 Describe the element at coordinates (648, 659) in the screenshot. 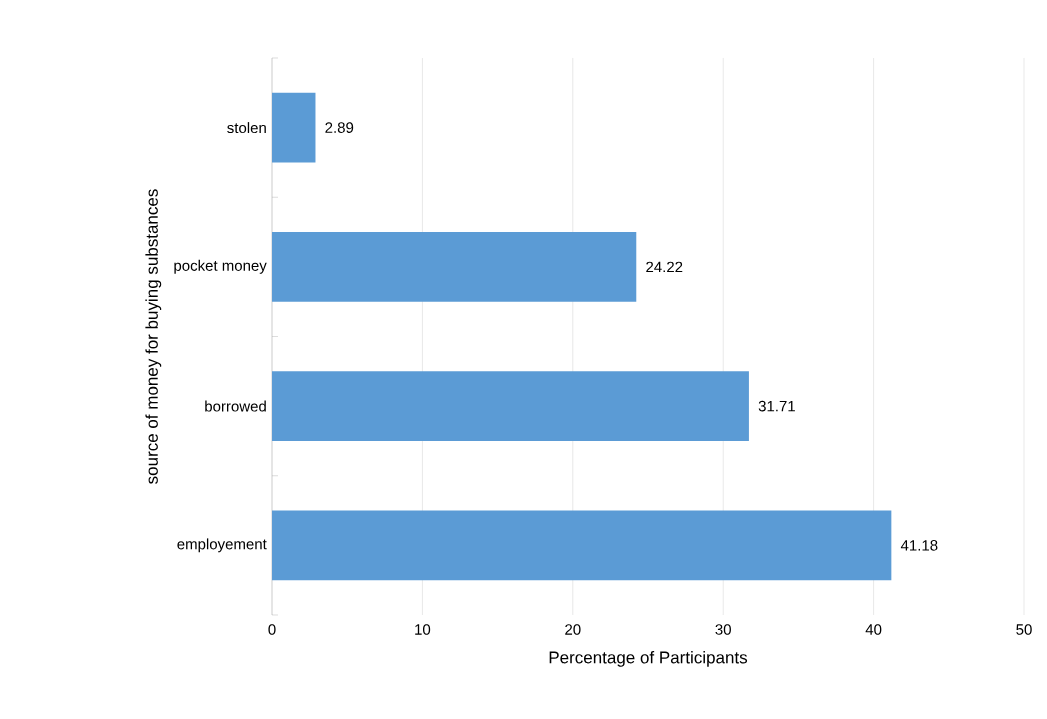

I see `x-axis-title: Percentage of Participants` at that location.